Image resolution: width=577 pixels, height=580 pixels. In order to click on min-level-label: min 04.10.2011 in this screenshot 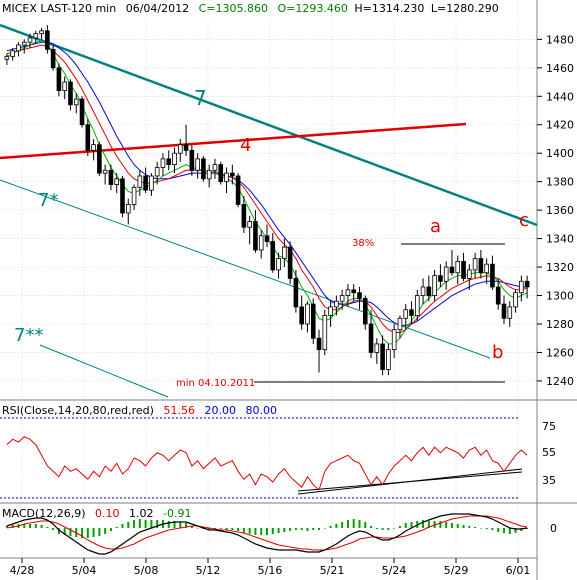, I will do `click(215, 383)`.